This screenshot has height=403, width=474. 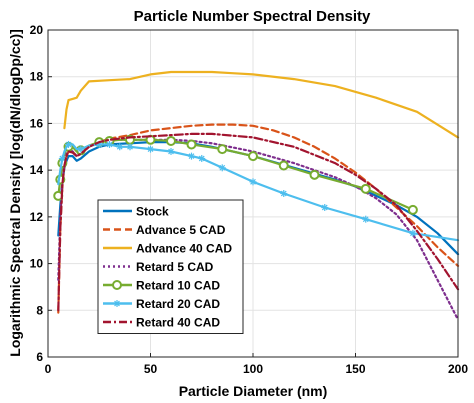 I want to click on legend-entry: Advance 5 CAD, so click(x=181, y=230).